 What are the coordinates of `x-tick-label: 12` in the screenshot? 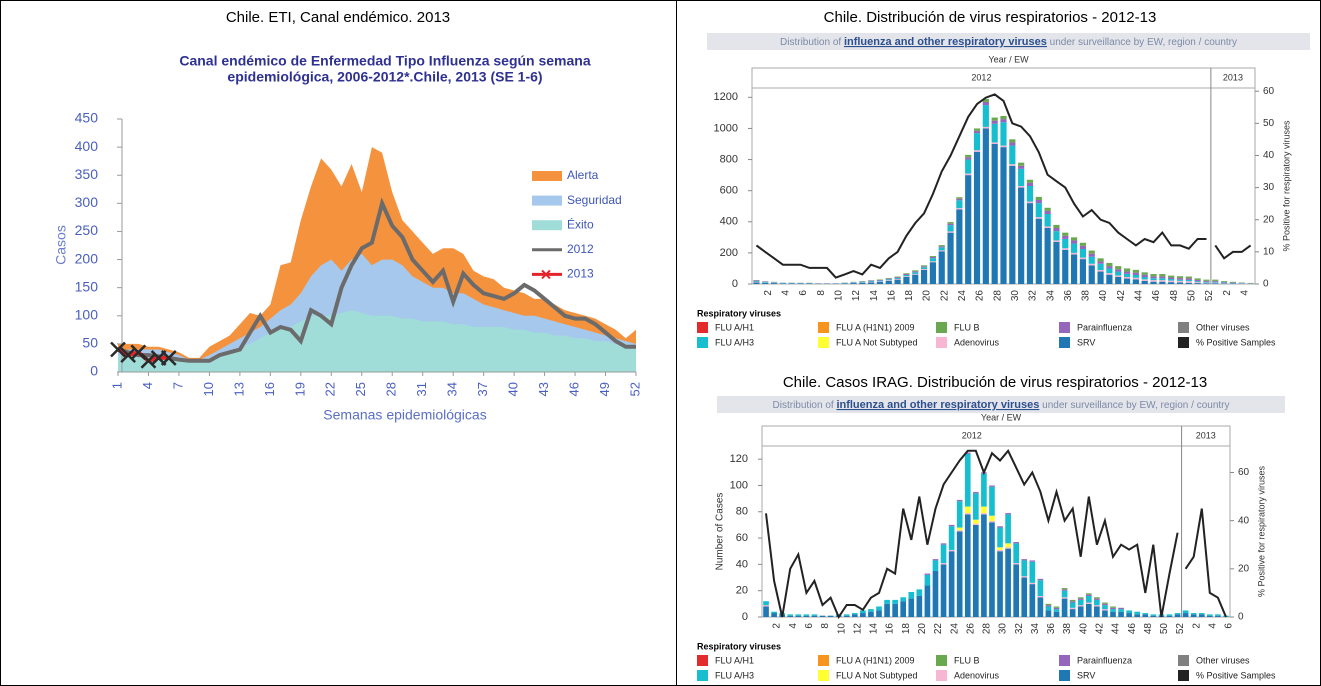 It's located at (857, 629).